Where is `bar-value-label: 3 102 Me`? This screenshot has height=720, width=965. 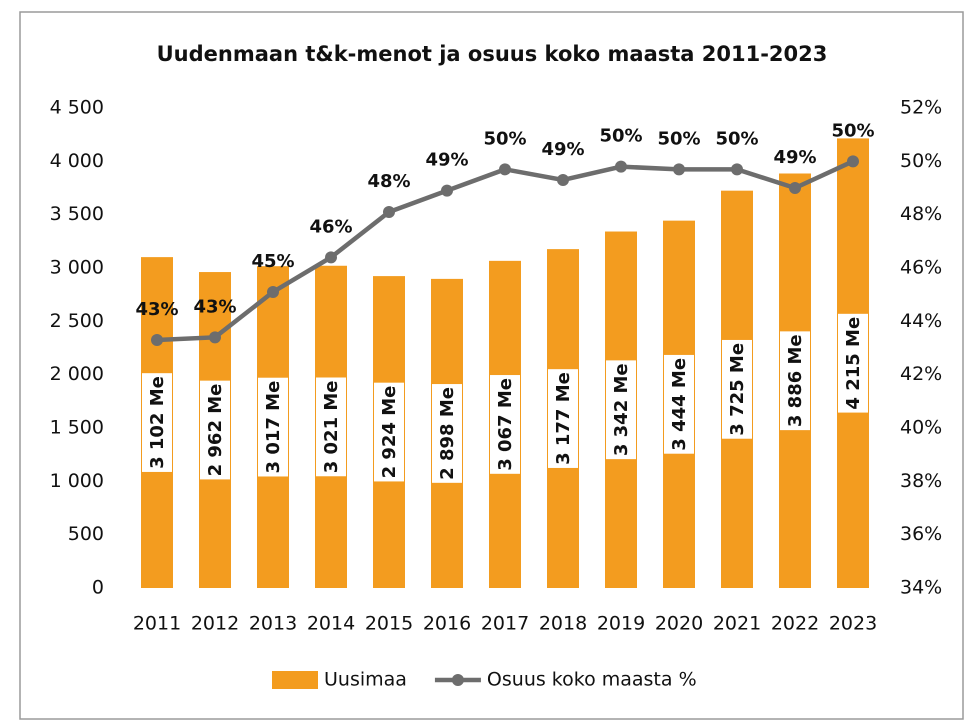
bar-value-label: 3 102 Me is located at coordinates (157, 422).